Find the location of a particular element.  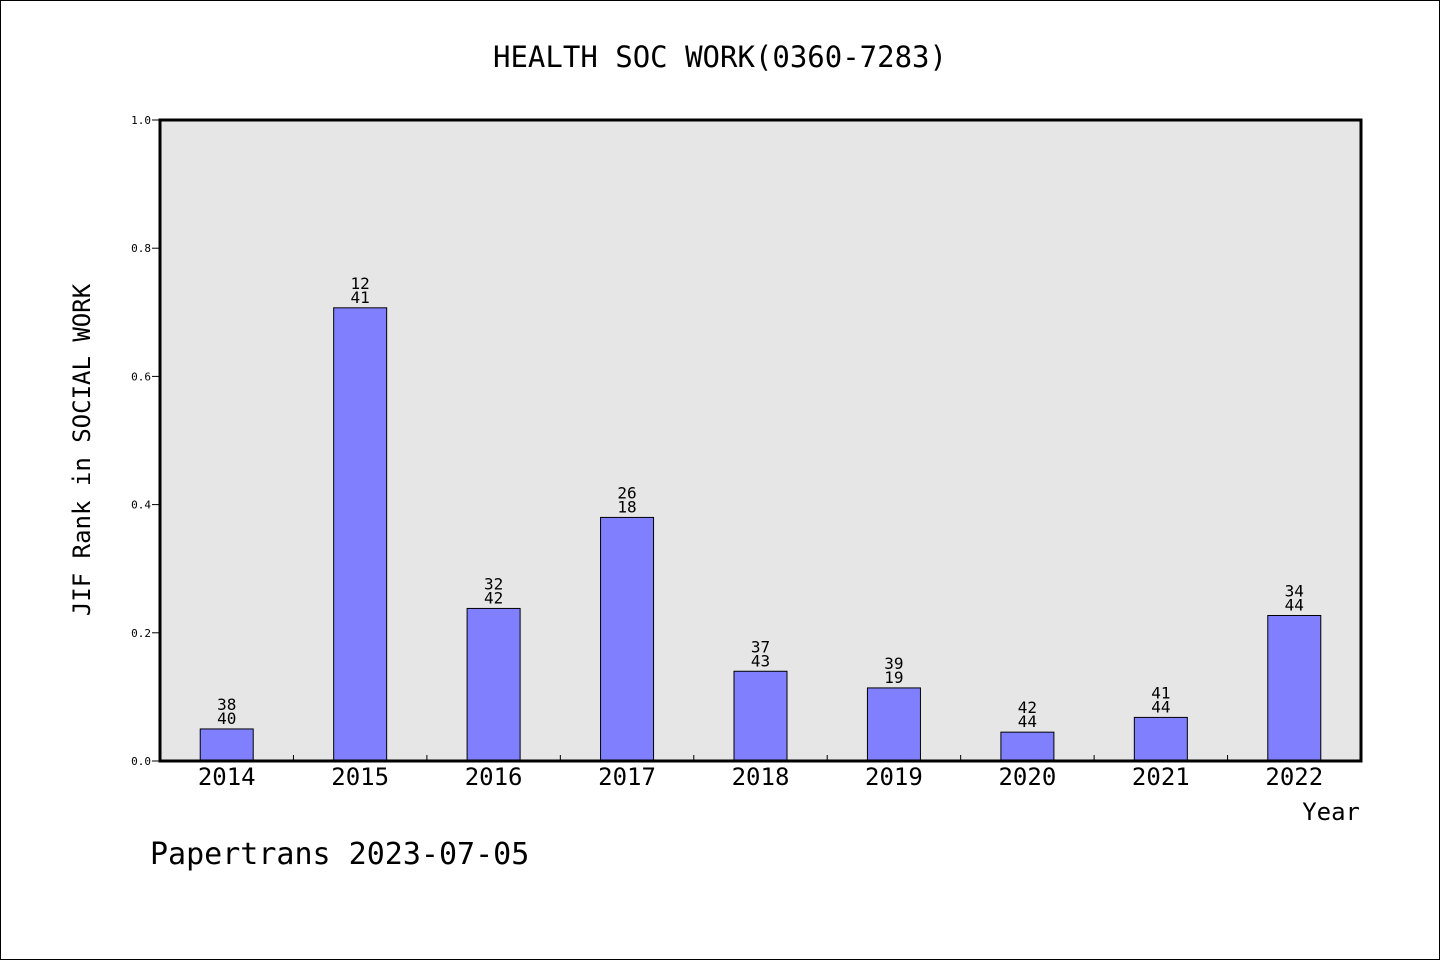

bar-2014 is located at coordinates (226, 745).